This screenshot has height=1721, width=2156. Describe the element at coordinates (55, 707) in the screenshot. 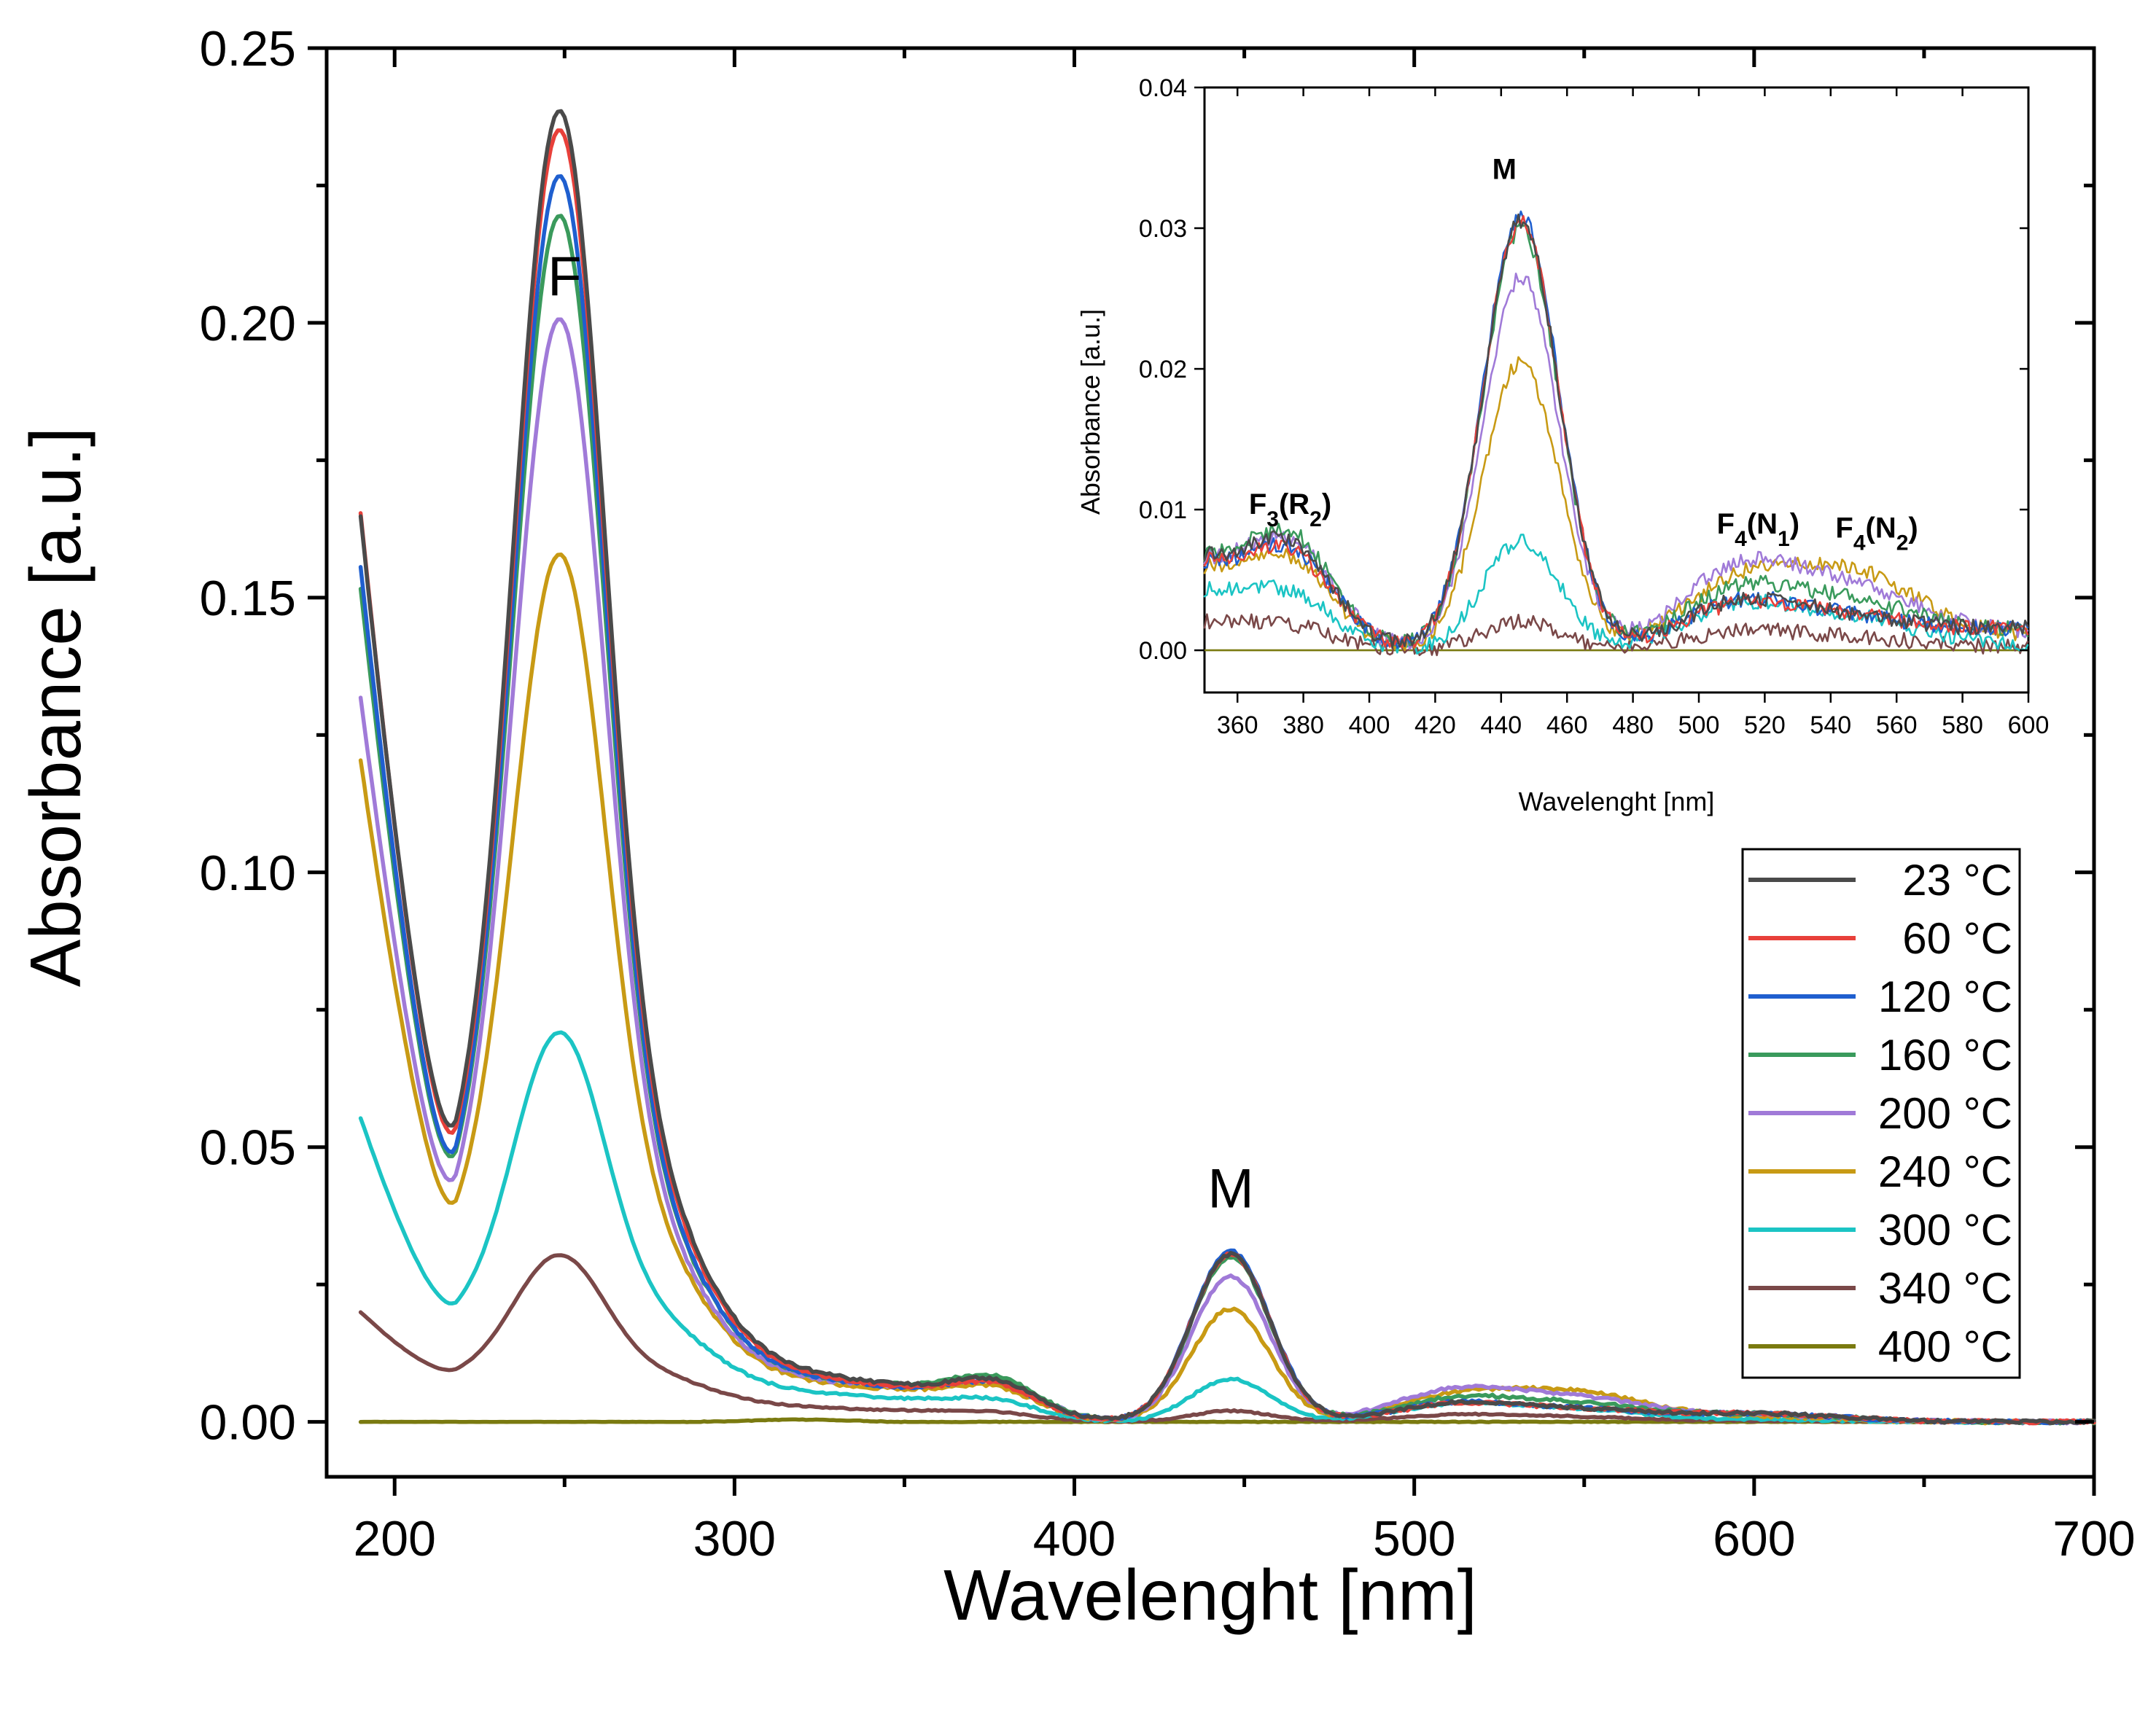

I see `main-y-axis-title: Absorbance [a.u.]` at that location.